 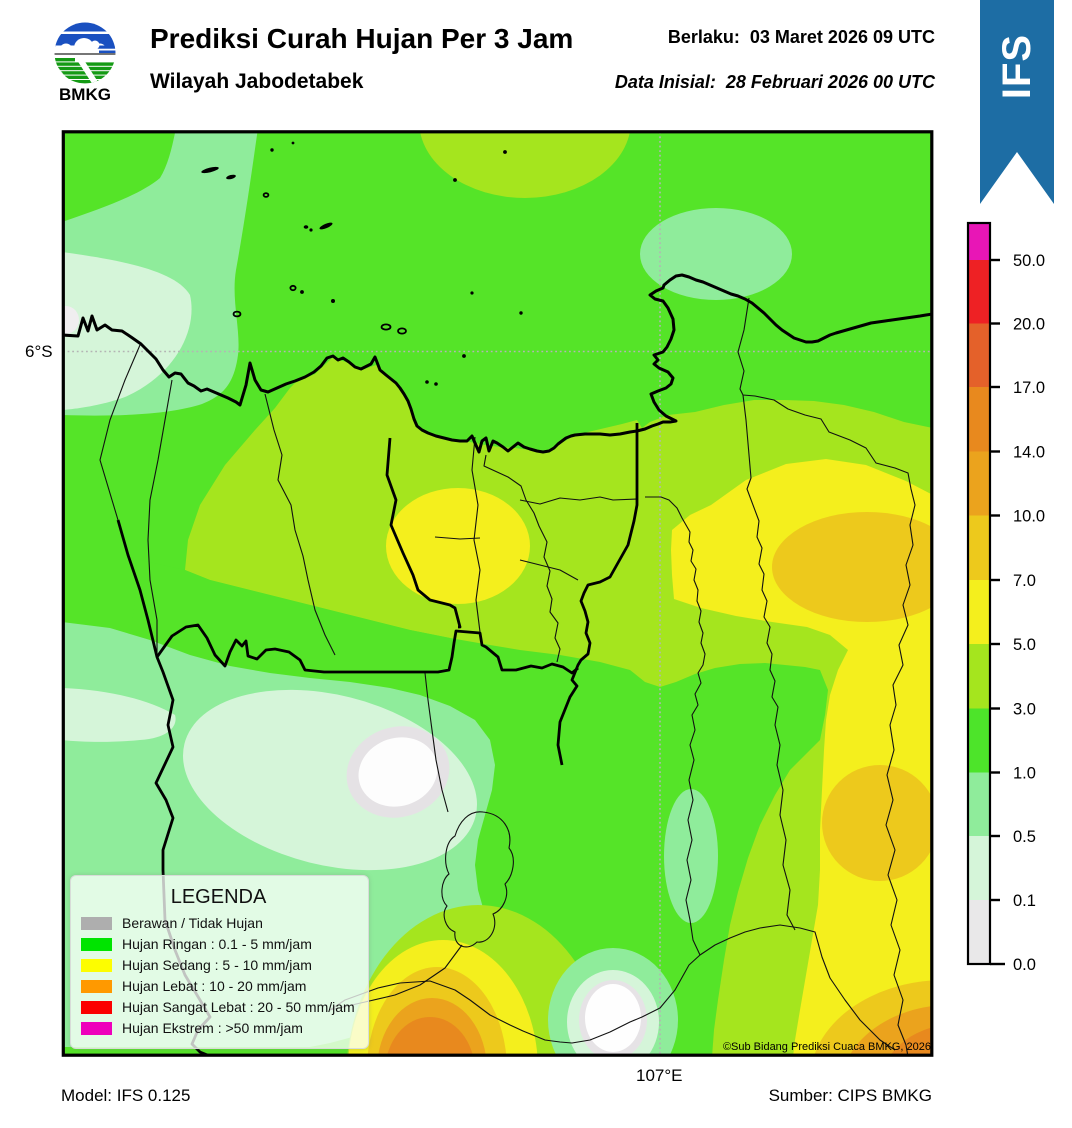 I want to click on svg-text: 0.1, so click(x=1024, y=901).